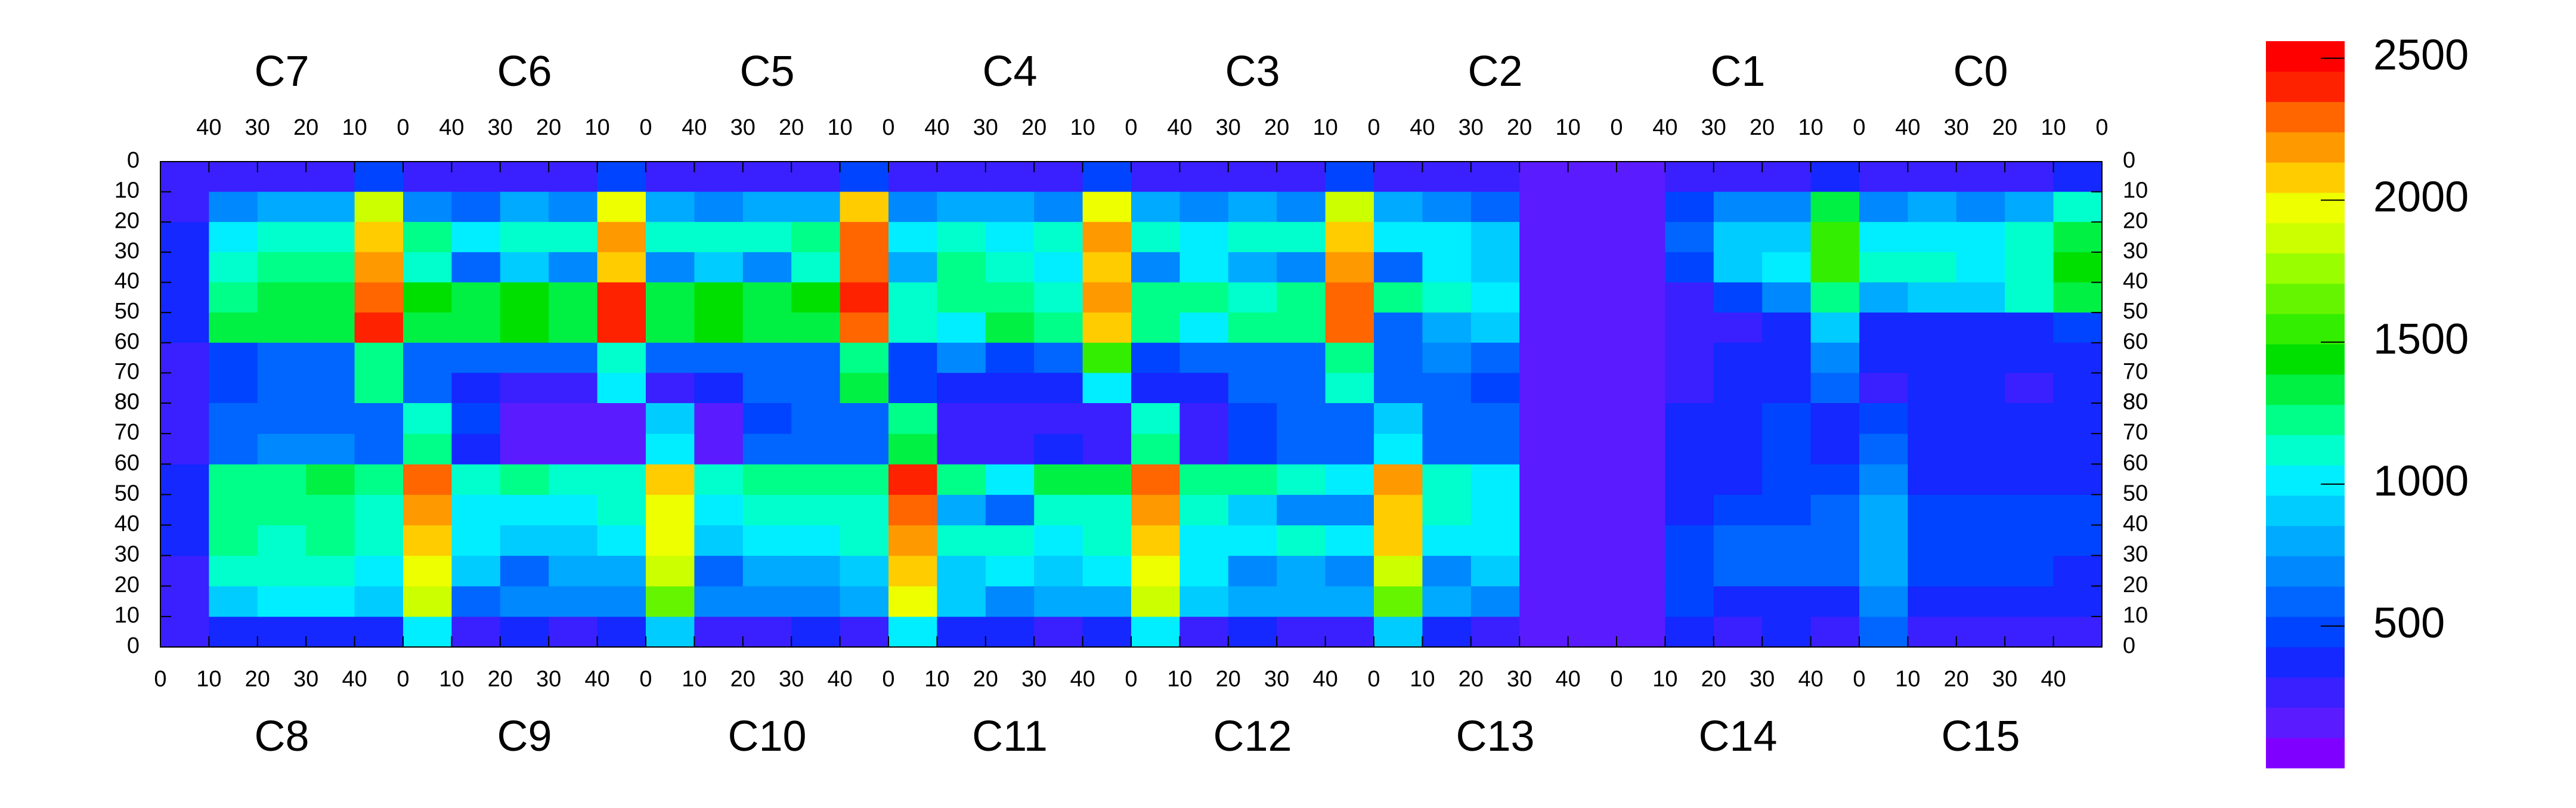  What do you see at coordinates (1324, 679) in the screenshot?
I see `x-tick-label: 40` at bounding box center [1324, 679].